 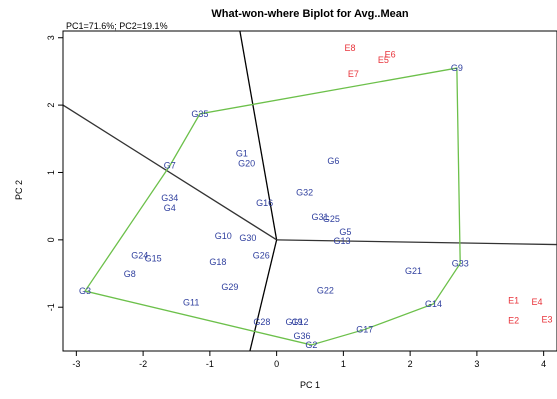 What do you see at coordinates (276, 364) in the screenshot?
I see `x-tick-label: 0` at bounding box center [276, 364].